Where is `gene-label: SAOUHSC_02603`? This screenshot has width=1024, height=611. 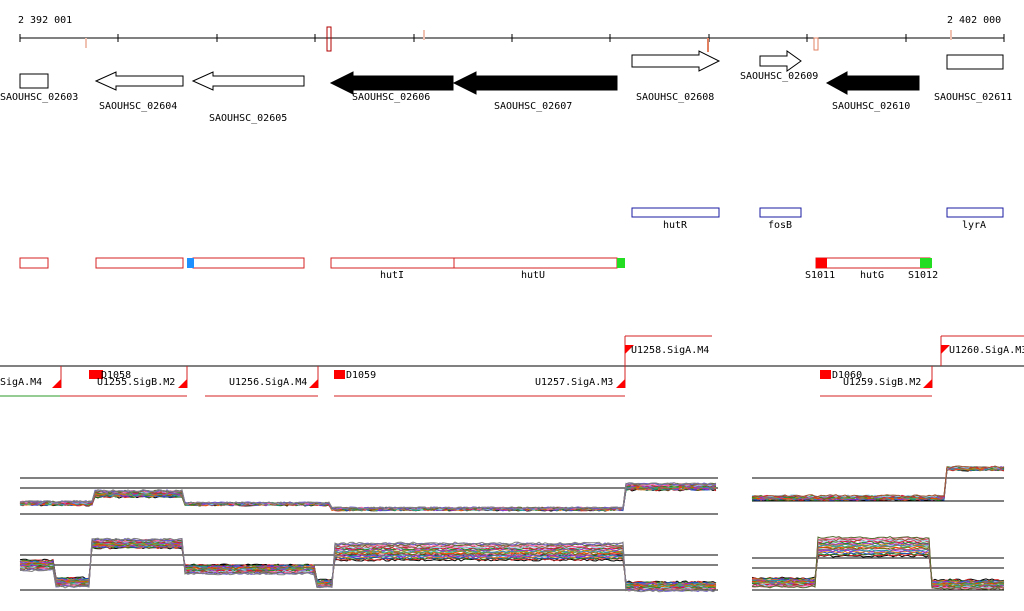
gene-label: SAOUHSC_02603 is located at coordinates (39, 97).